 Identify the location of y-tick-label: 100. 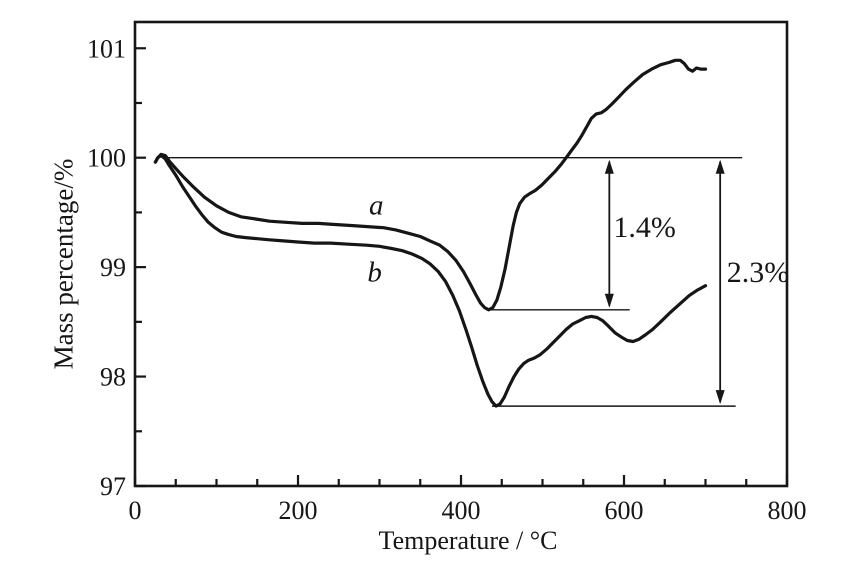
(106, 158).